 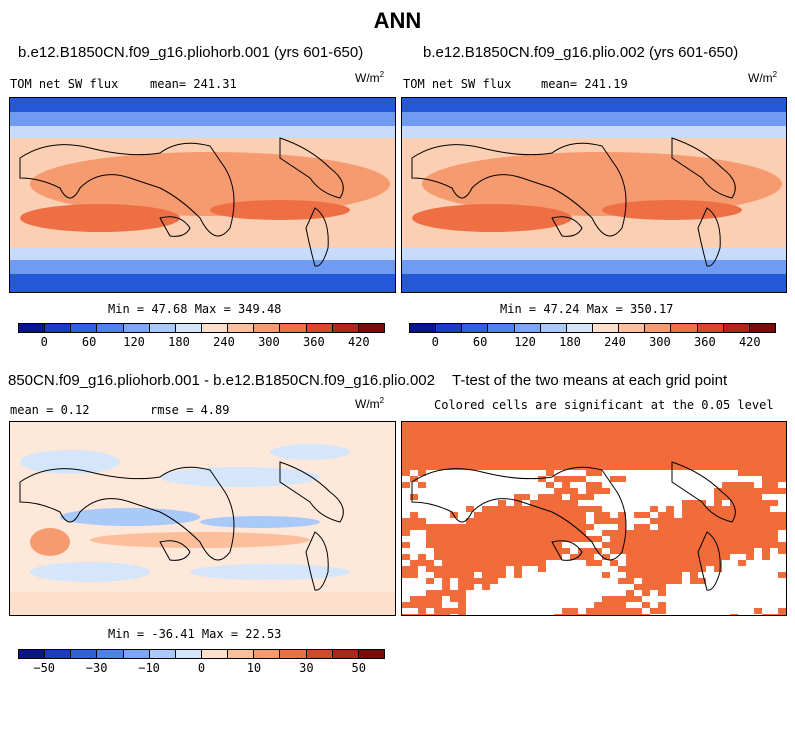 What do you see at coordinates (50, 410) in the screenshot?
I see `panel3-mean: mean = 0.12` at bounding box center [50, 410].